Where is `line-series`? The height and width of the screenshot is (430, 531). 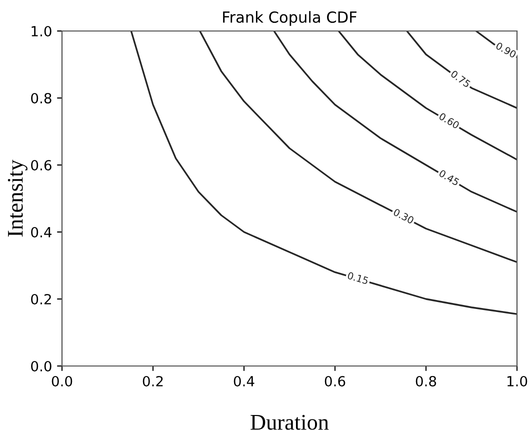 line-series is located at coordinates (427, 95).